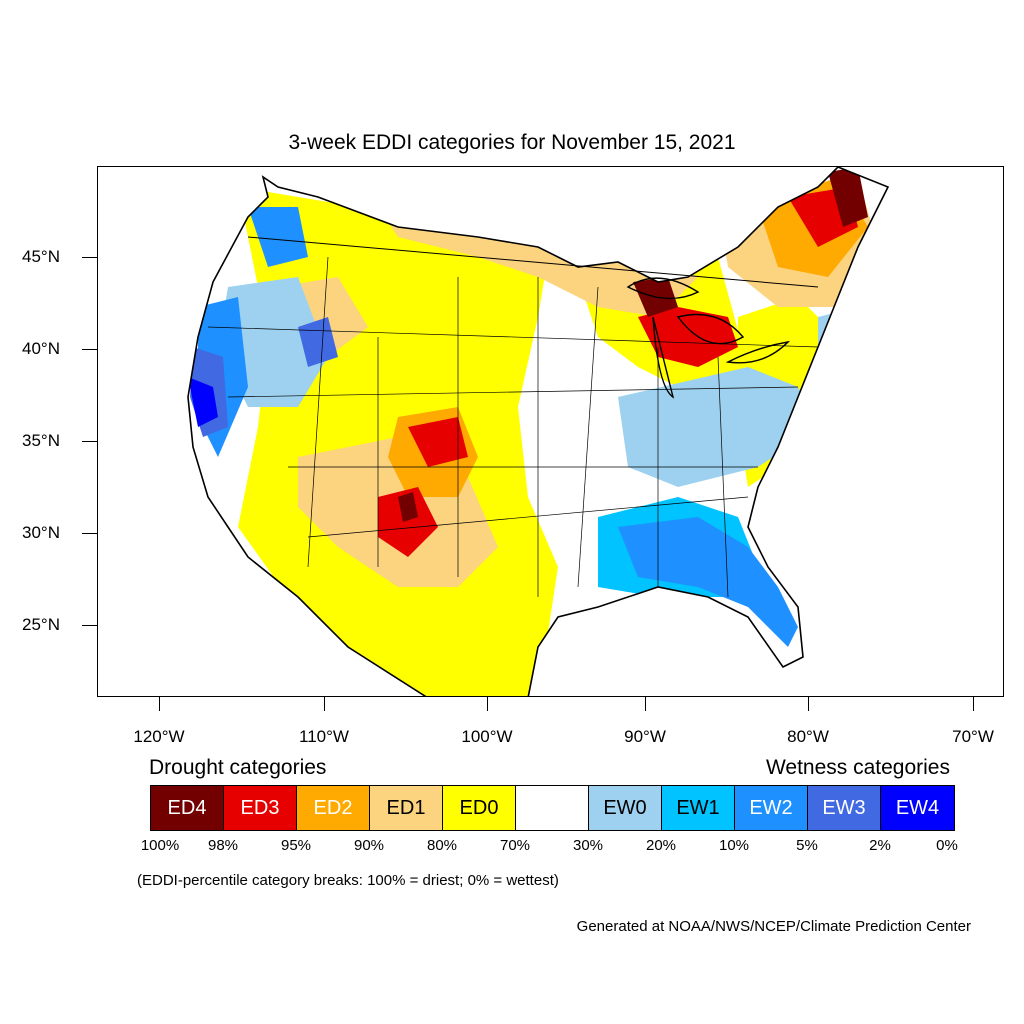 The height and width of the screenshot is (1024, 1024). What do you see at coordinates (771, 808) in the screenshot?
I see `legend-box-ew2: EW2` at bounding box center [771, 808].